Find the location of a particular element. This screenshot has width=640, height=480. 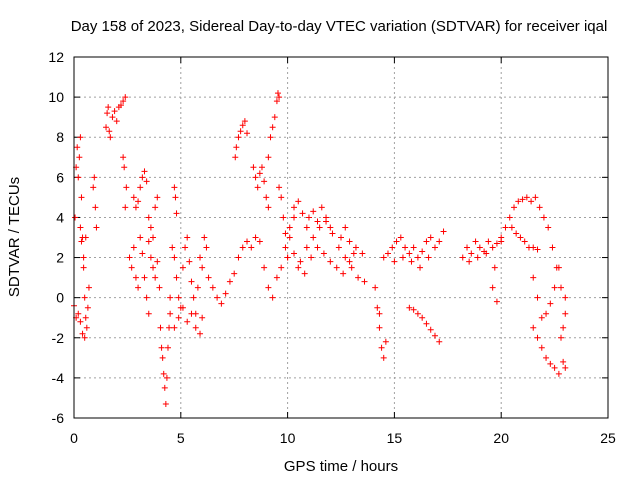

y-tick-label: 2 is located at coordinates (60, 258).